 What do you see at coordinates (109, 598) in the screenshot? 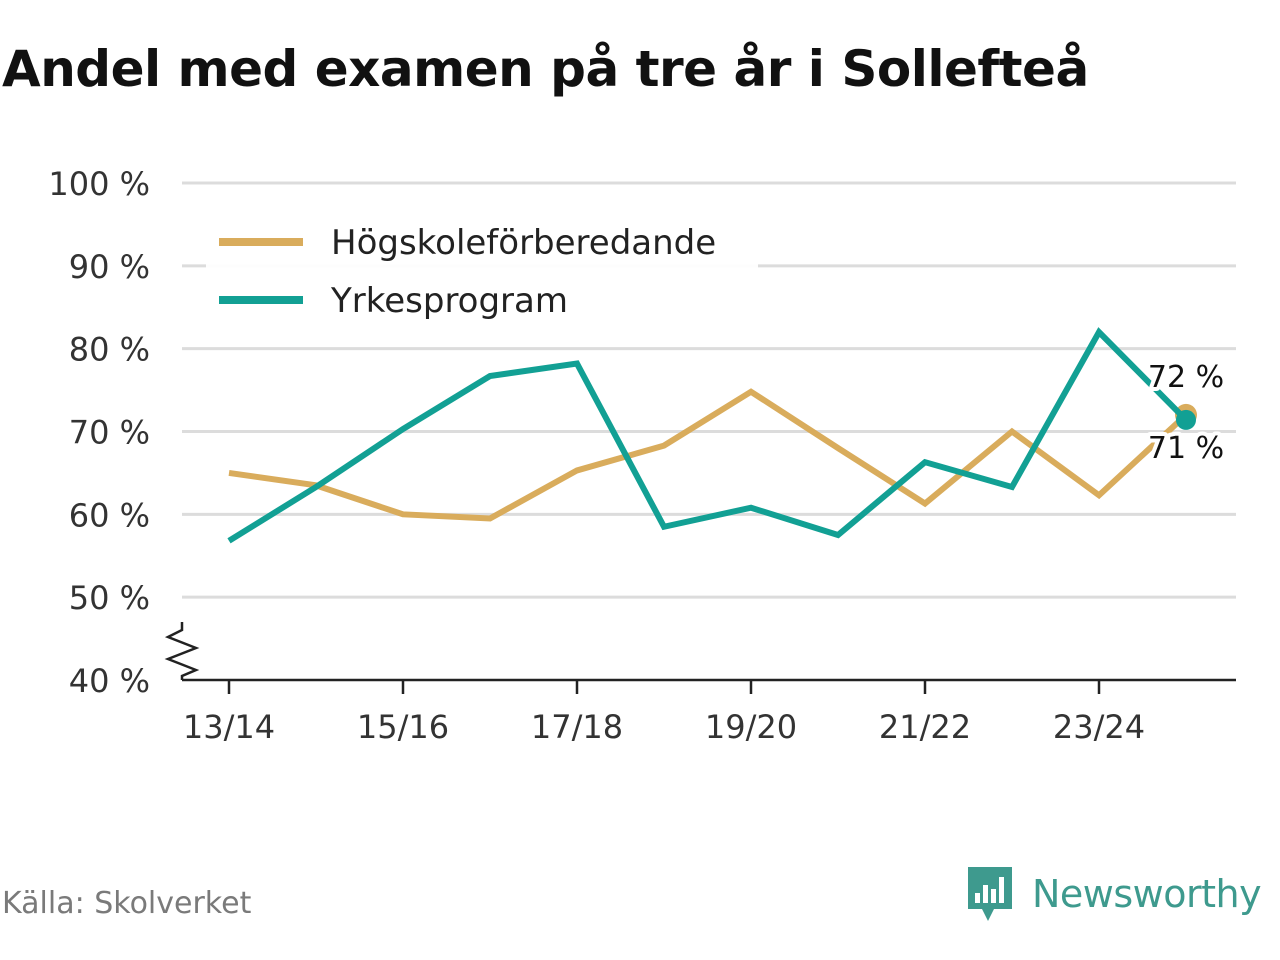
I see `y-tick-label: 50 %` at bounding box center [109, 598].